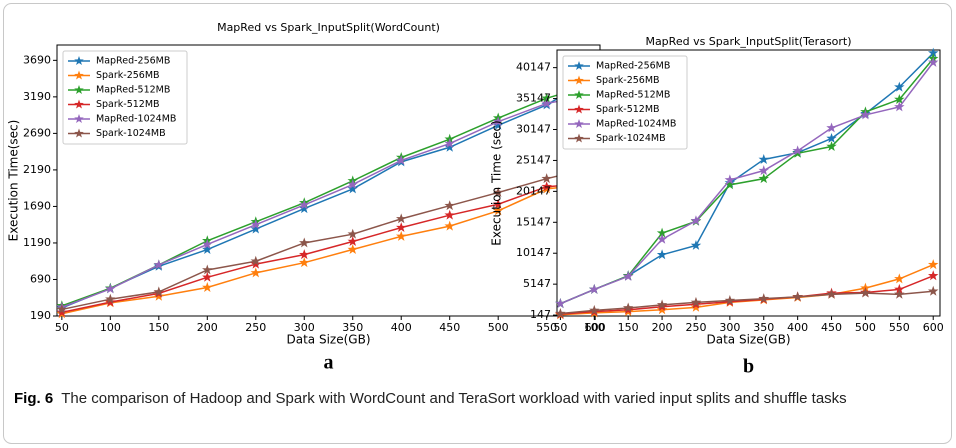 The height and width of the screenshot is (448, 956). I want to click on x-tick-label: 450, so click(449, 327).